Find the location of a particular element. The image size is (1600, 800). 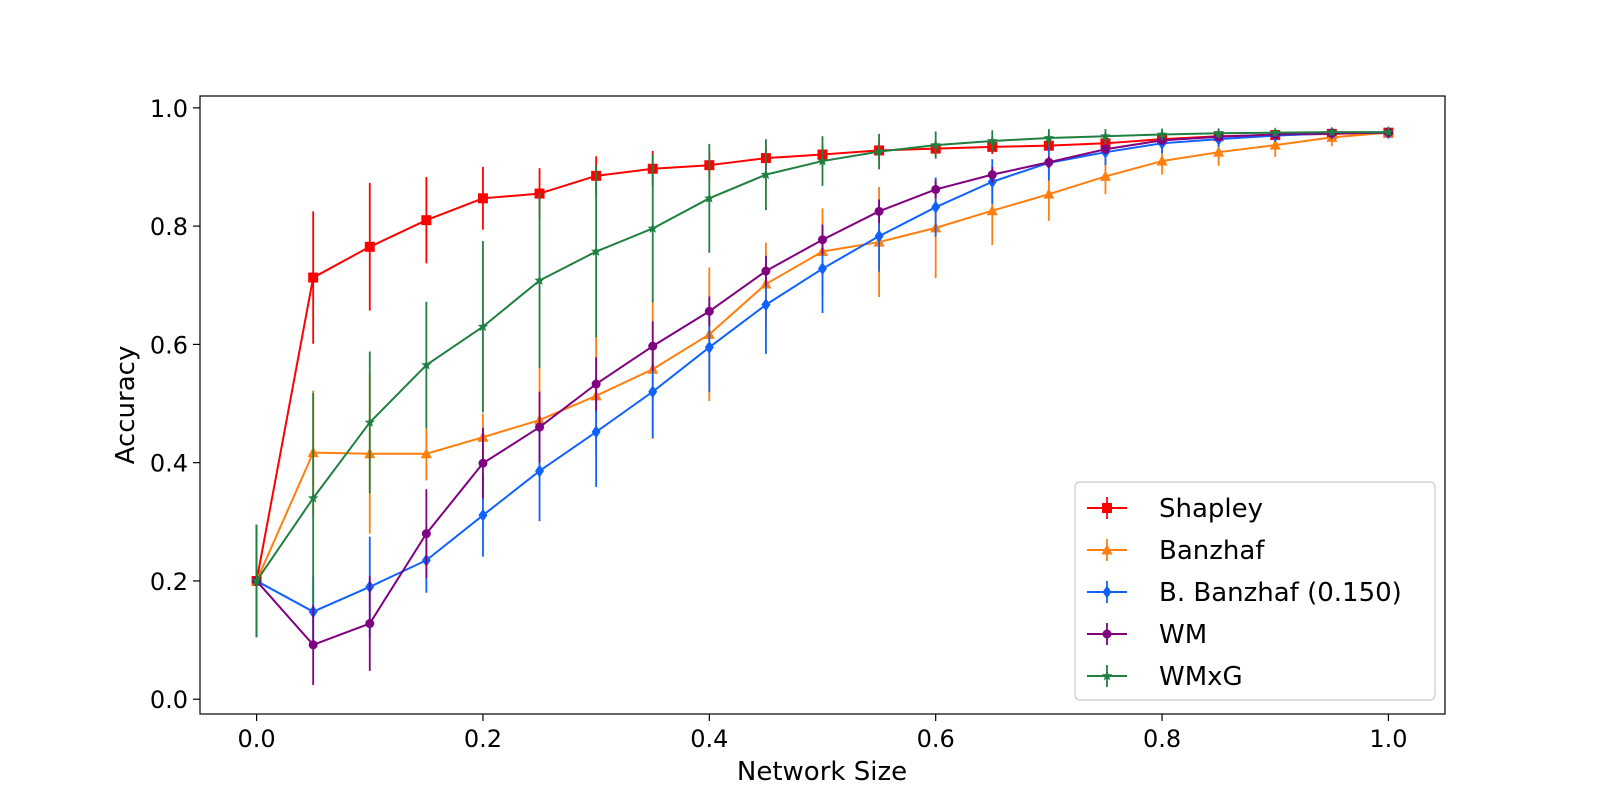

x-axis: 0.0 0.2 0.4 0.6 0.8 1.0 is located at coordinates (822, 733).